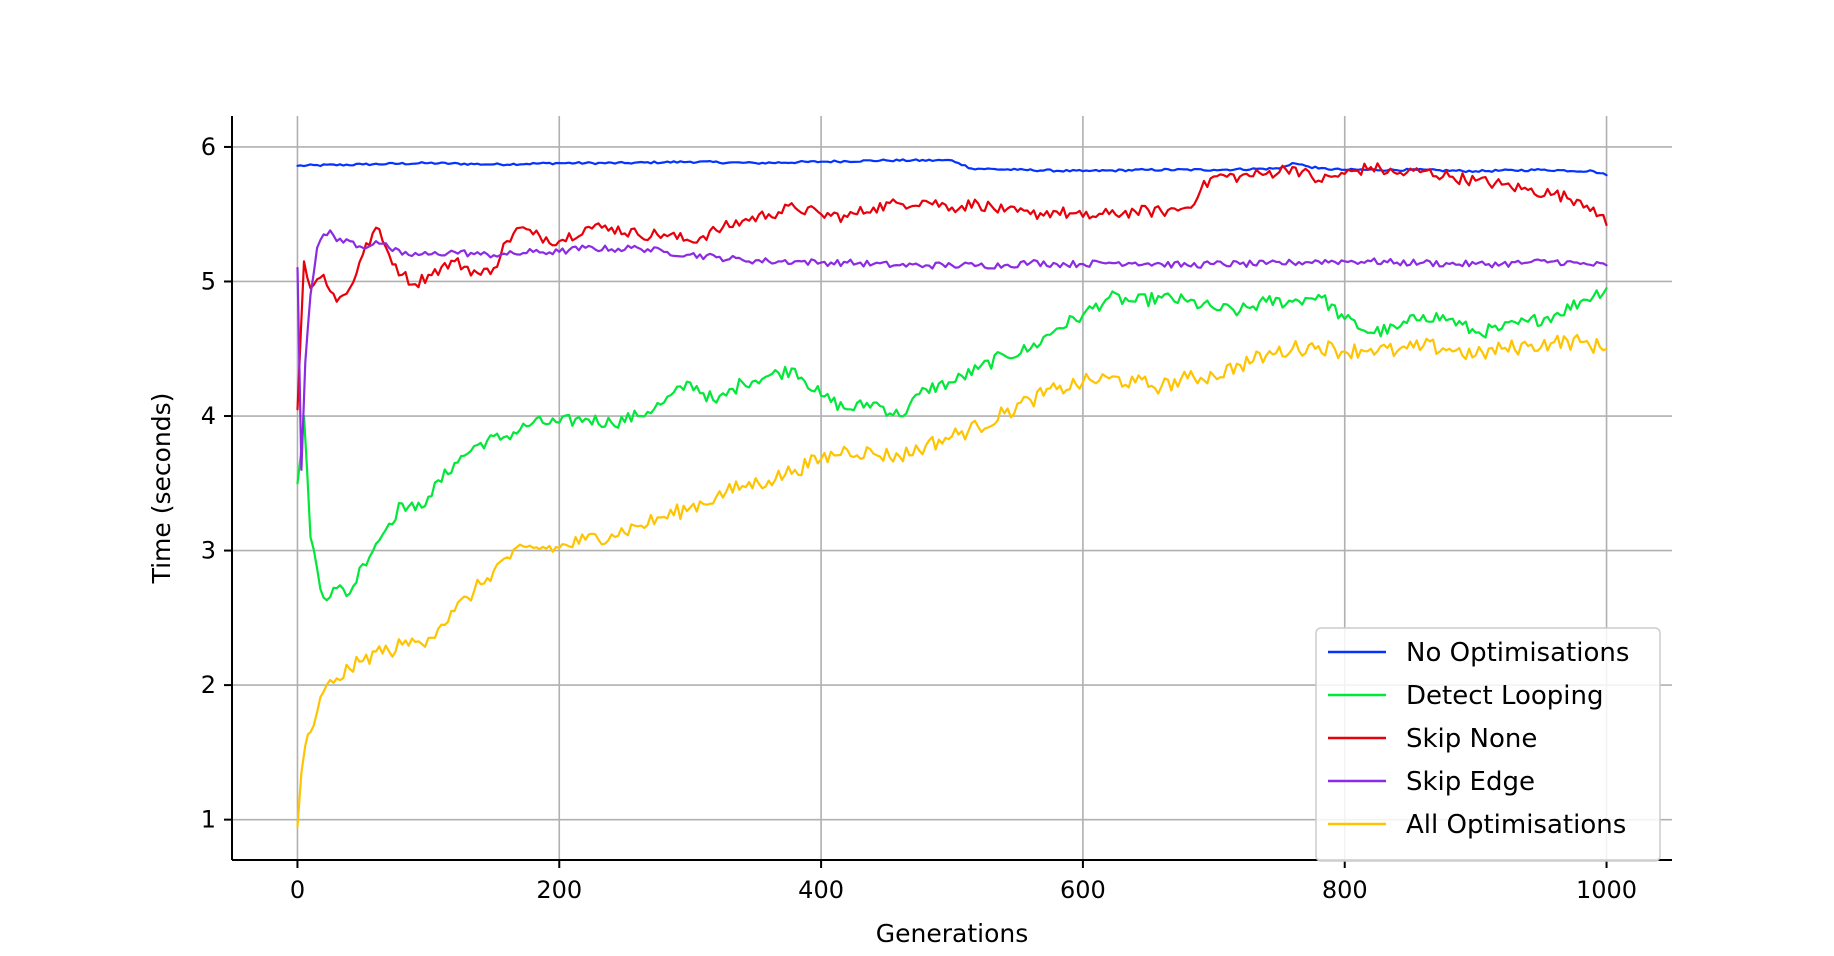 Image resolution: width=1834 pixels, height=956 pixels. What do you see at coordinates (208, 551) in the screenshot?
I see `y-tick-label: 3` at bounding box center [208, 551].